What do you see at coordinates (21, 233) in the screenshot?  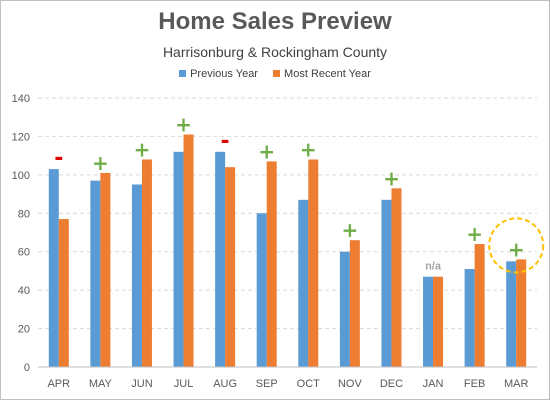 I see `y-axis: 0 20 40 60 80 100 120 140` at bounding box center [21, 233].